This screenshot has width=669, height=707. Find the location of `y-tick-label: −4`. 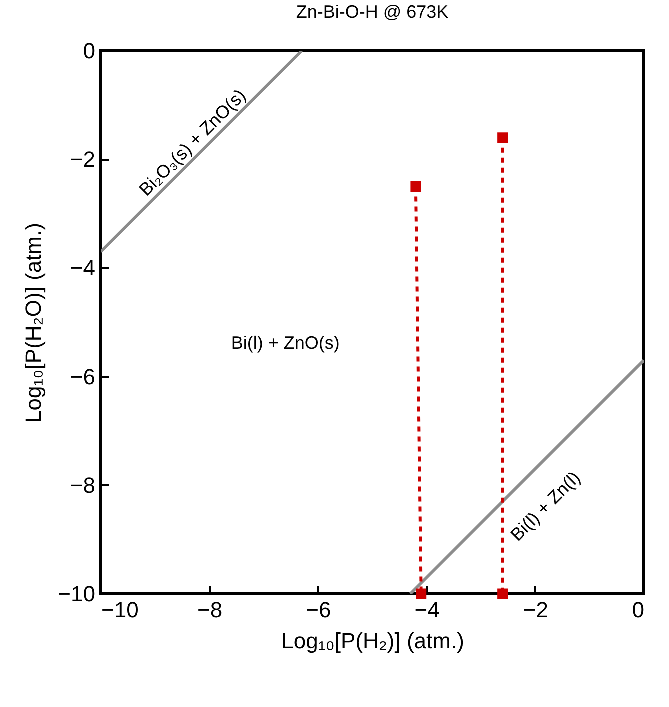

y-tick-label: −4 is located at coordinates (83, 268).